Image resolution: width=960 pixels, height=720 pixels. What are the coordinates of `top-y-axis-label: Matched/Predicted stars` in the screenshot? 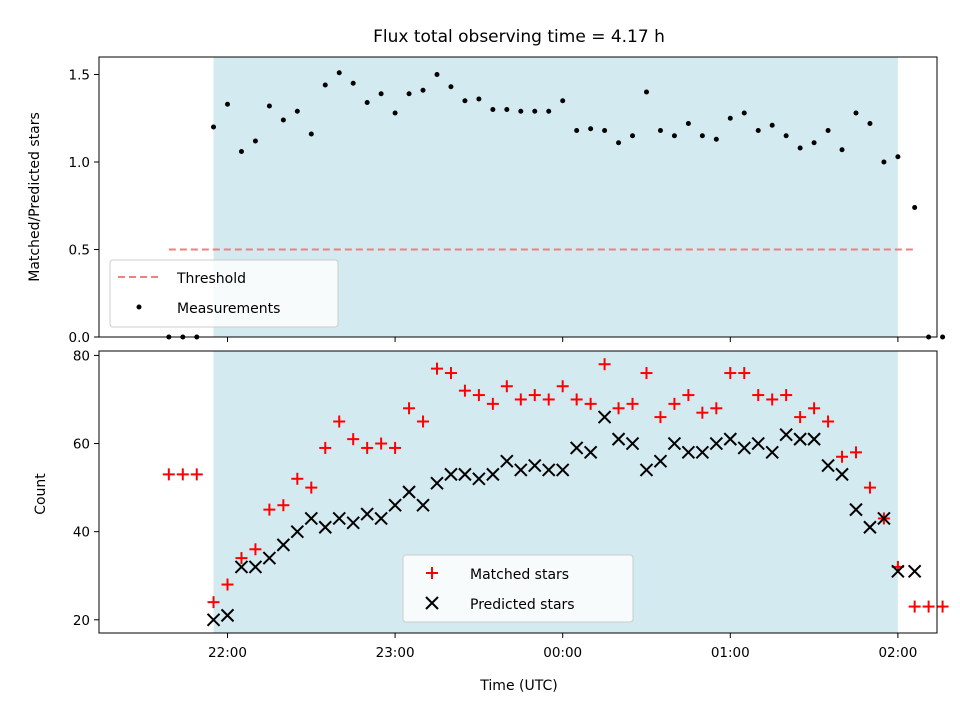 It's located at (35, 197).